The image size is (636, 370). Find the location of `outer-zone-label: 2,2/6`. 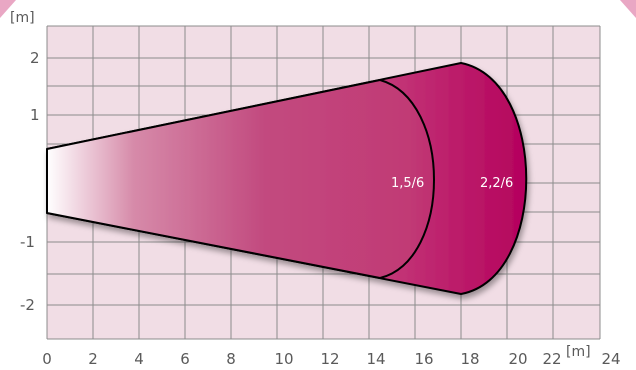

outer-zone-label: 2,2/6 is located at coordinates (496, 183).